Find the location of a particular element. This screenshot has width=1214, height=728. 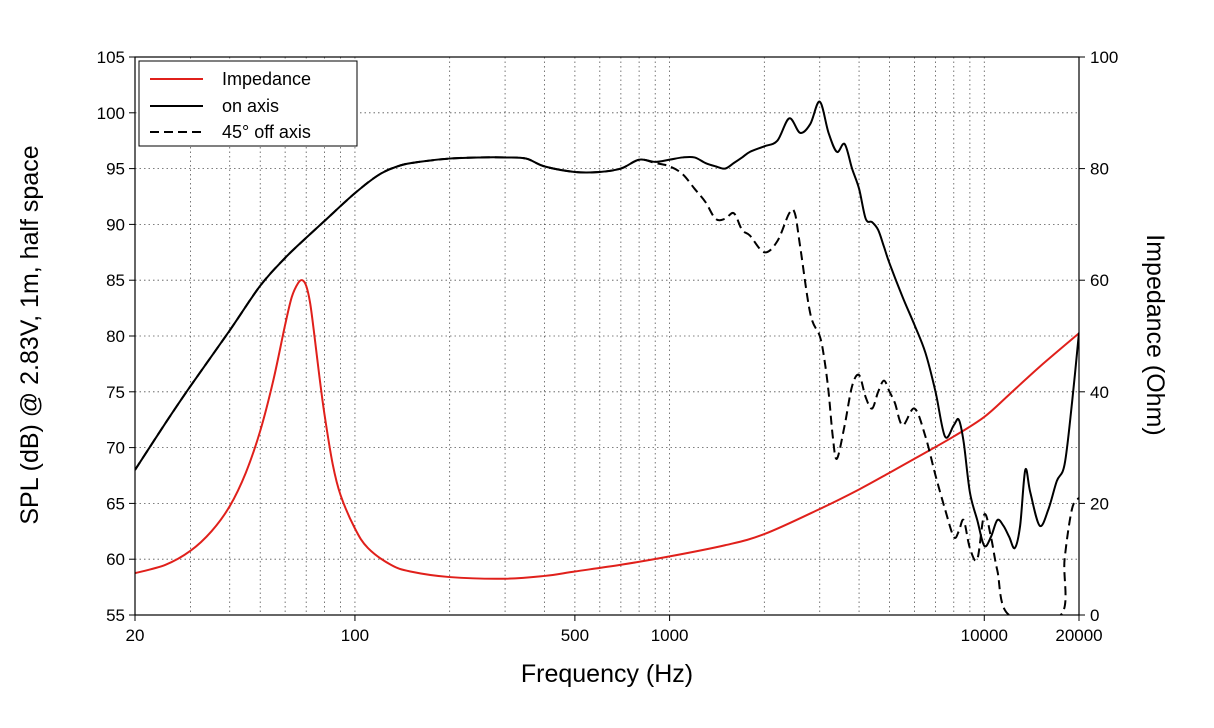

legend-label-off-axis: 45° off axis is located at coordinates (266, 132).